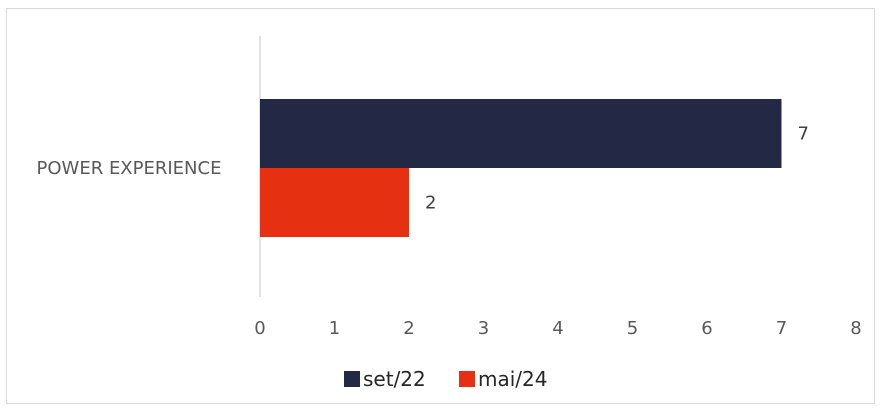 Image resolution: width=882 pixels, height=408 pixels. I want to click on labels-group: 72, so click(617, 169).